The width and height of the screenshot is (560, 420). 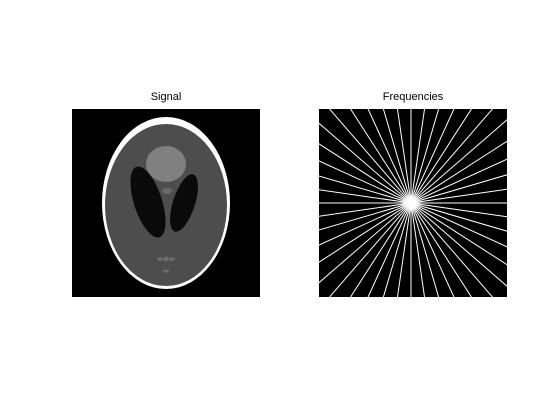 What do you see at coordinates (184, 203) in the screenshot?
I see `phantom-right-ventricle` at bounding box center [184, 203].